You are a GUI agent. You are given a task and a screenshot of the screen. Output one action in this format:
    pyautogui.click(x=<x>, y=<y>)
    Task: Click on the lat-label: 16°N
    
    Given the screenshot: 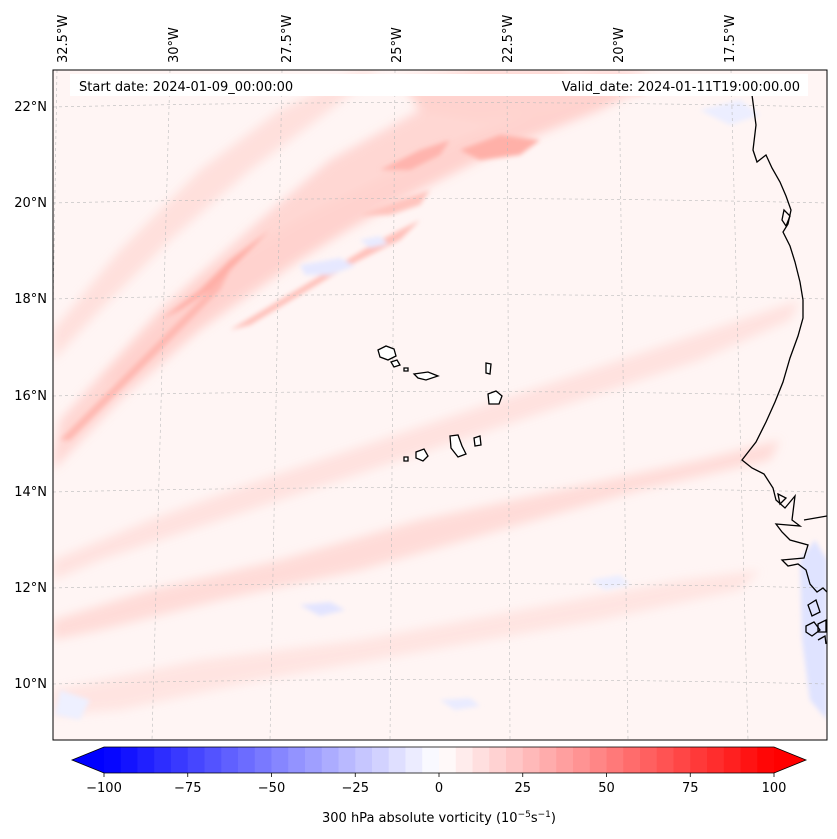 What is the action you would take?
    pyautogui.click(x=30, y=396)
    